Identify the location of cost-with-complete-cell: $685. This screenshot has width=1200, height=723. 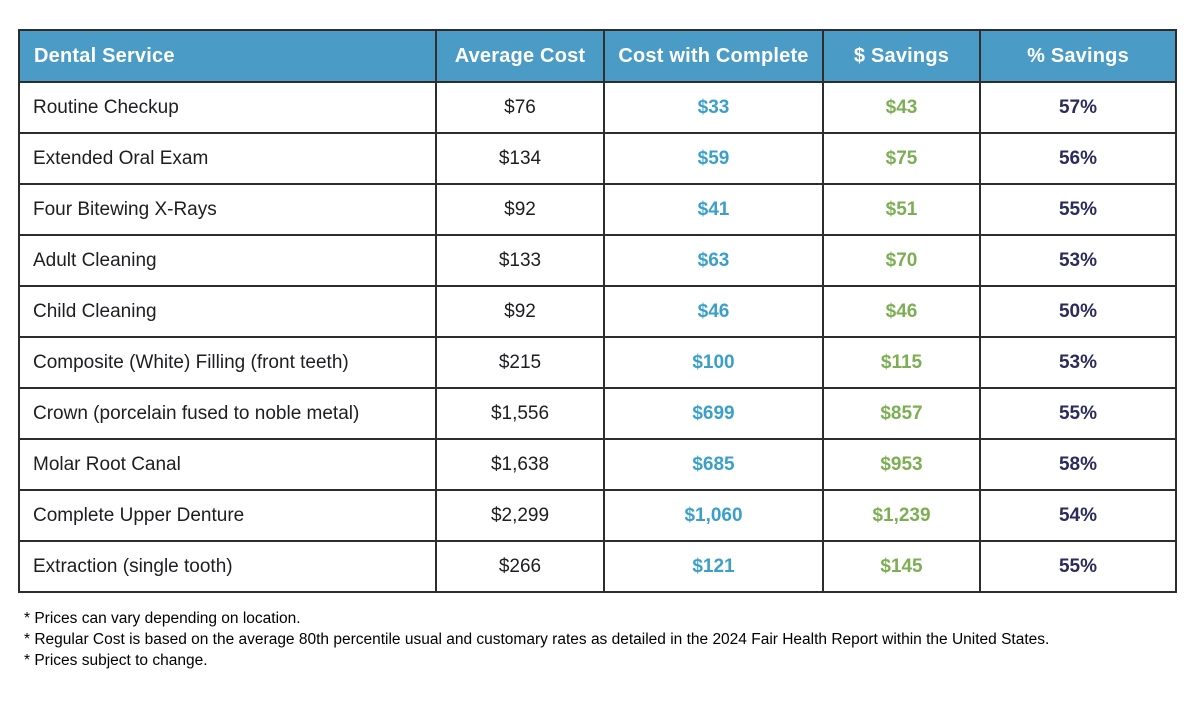
(713, 464).